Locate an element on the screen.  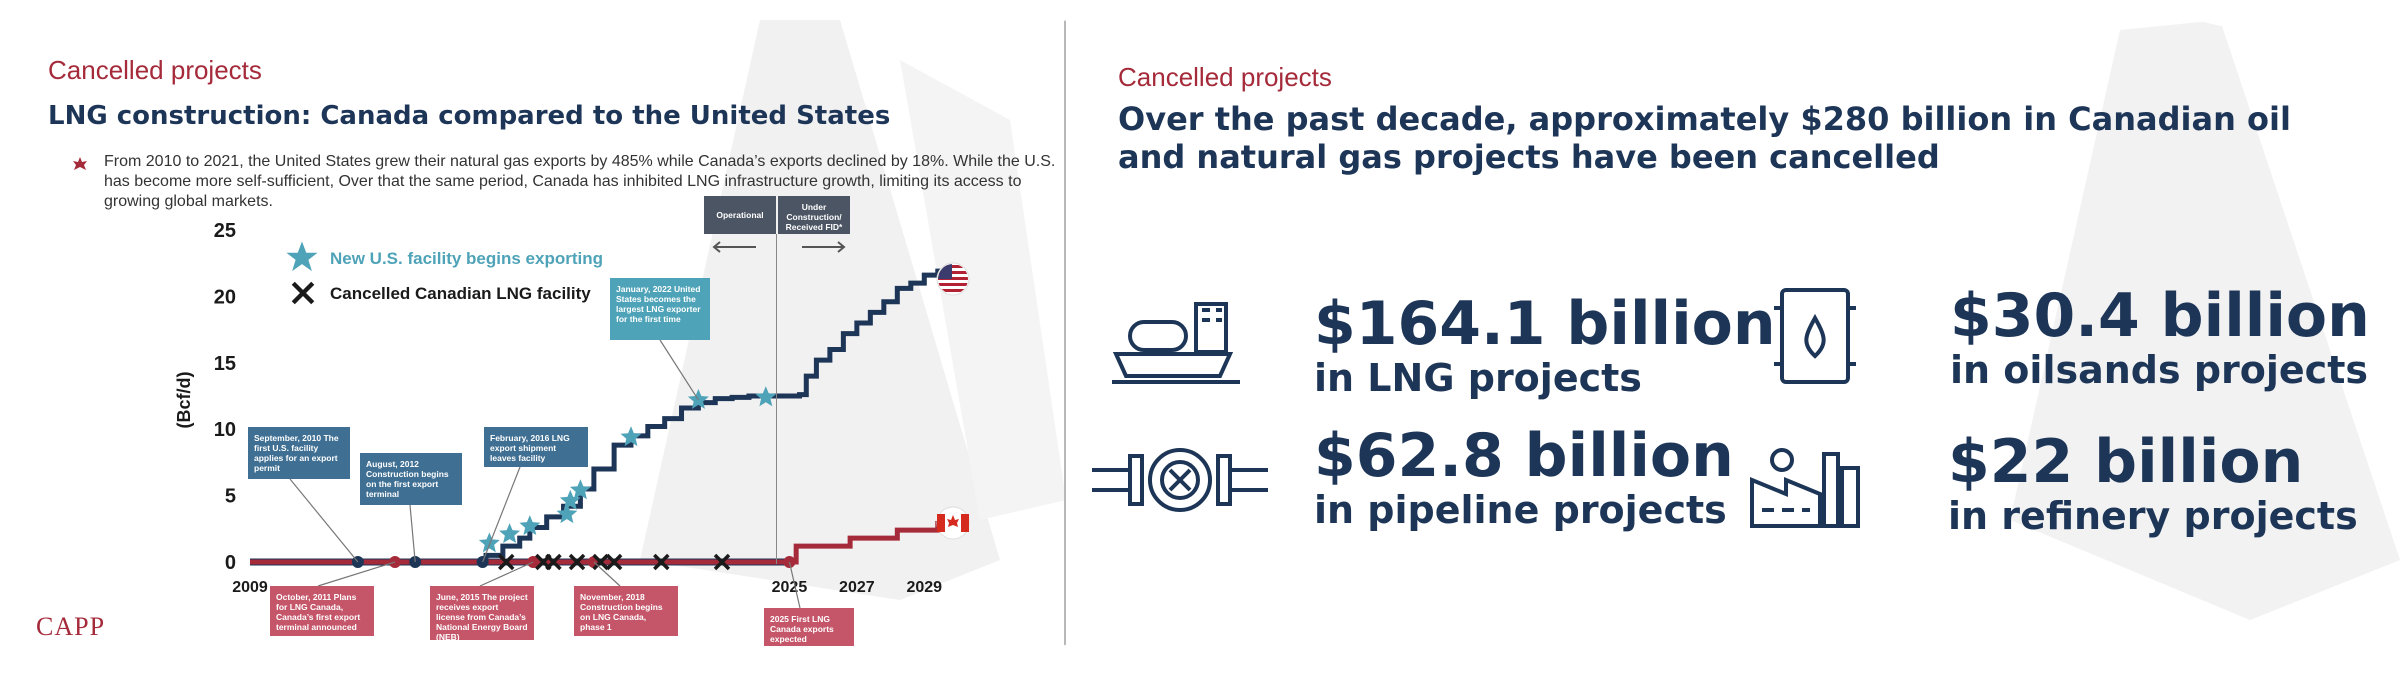
legend-x-label: Cancelled Canadian LNG facility is located at coordinates (460, 293).